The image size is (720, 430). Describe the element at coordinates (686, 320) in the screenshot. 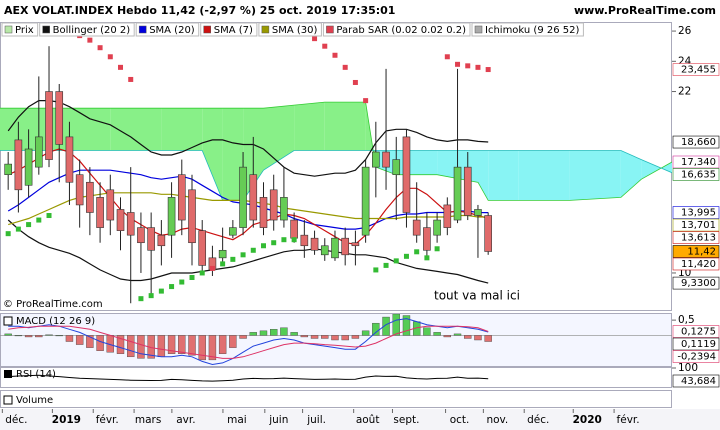

I see `y-tick-label: 0,5` at that location.